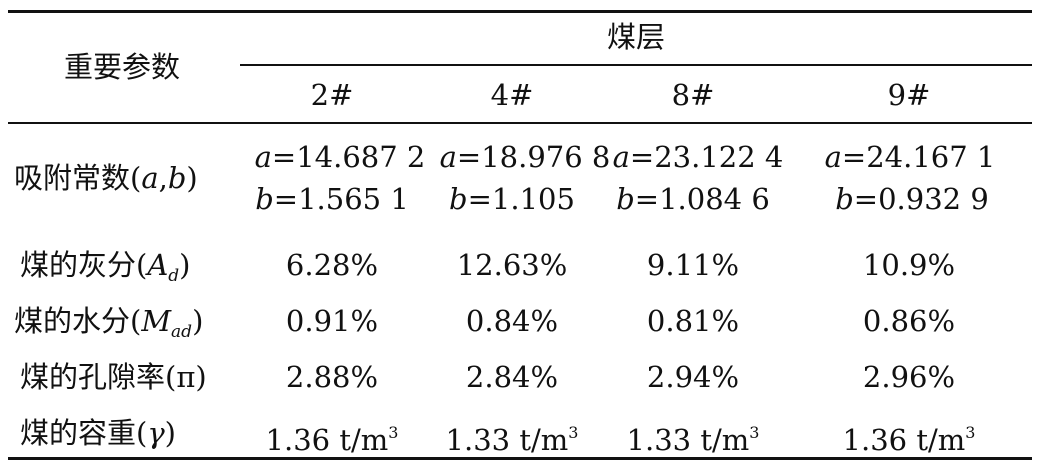 This screenshot has height=464, width=1040. Describe the element at coordinates (693, 440) in the screenshot. I see `density-value-8: 1.33 t/m3` at that location.